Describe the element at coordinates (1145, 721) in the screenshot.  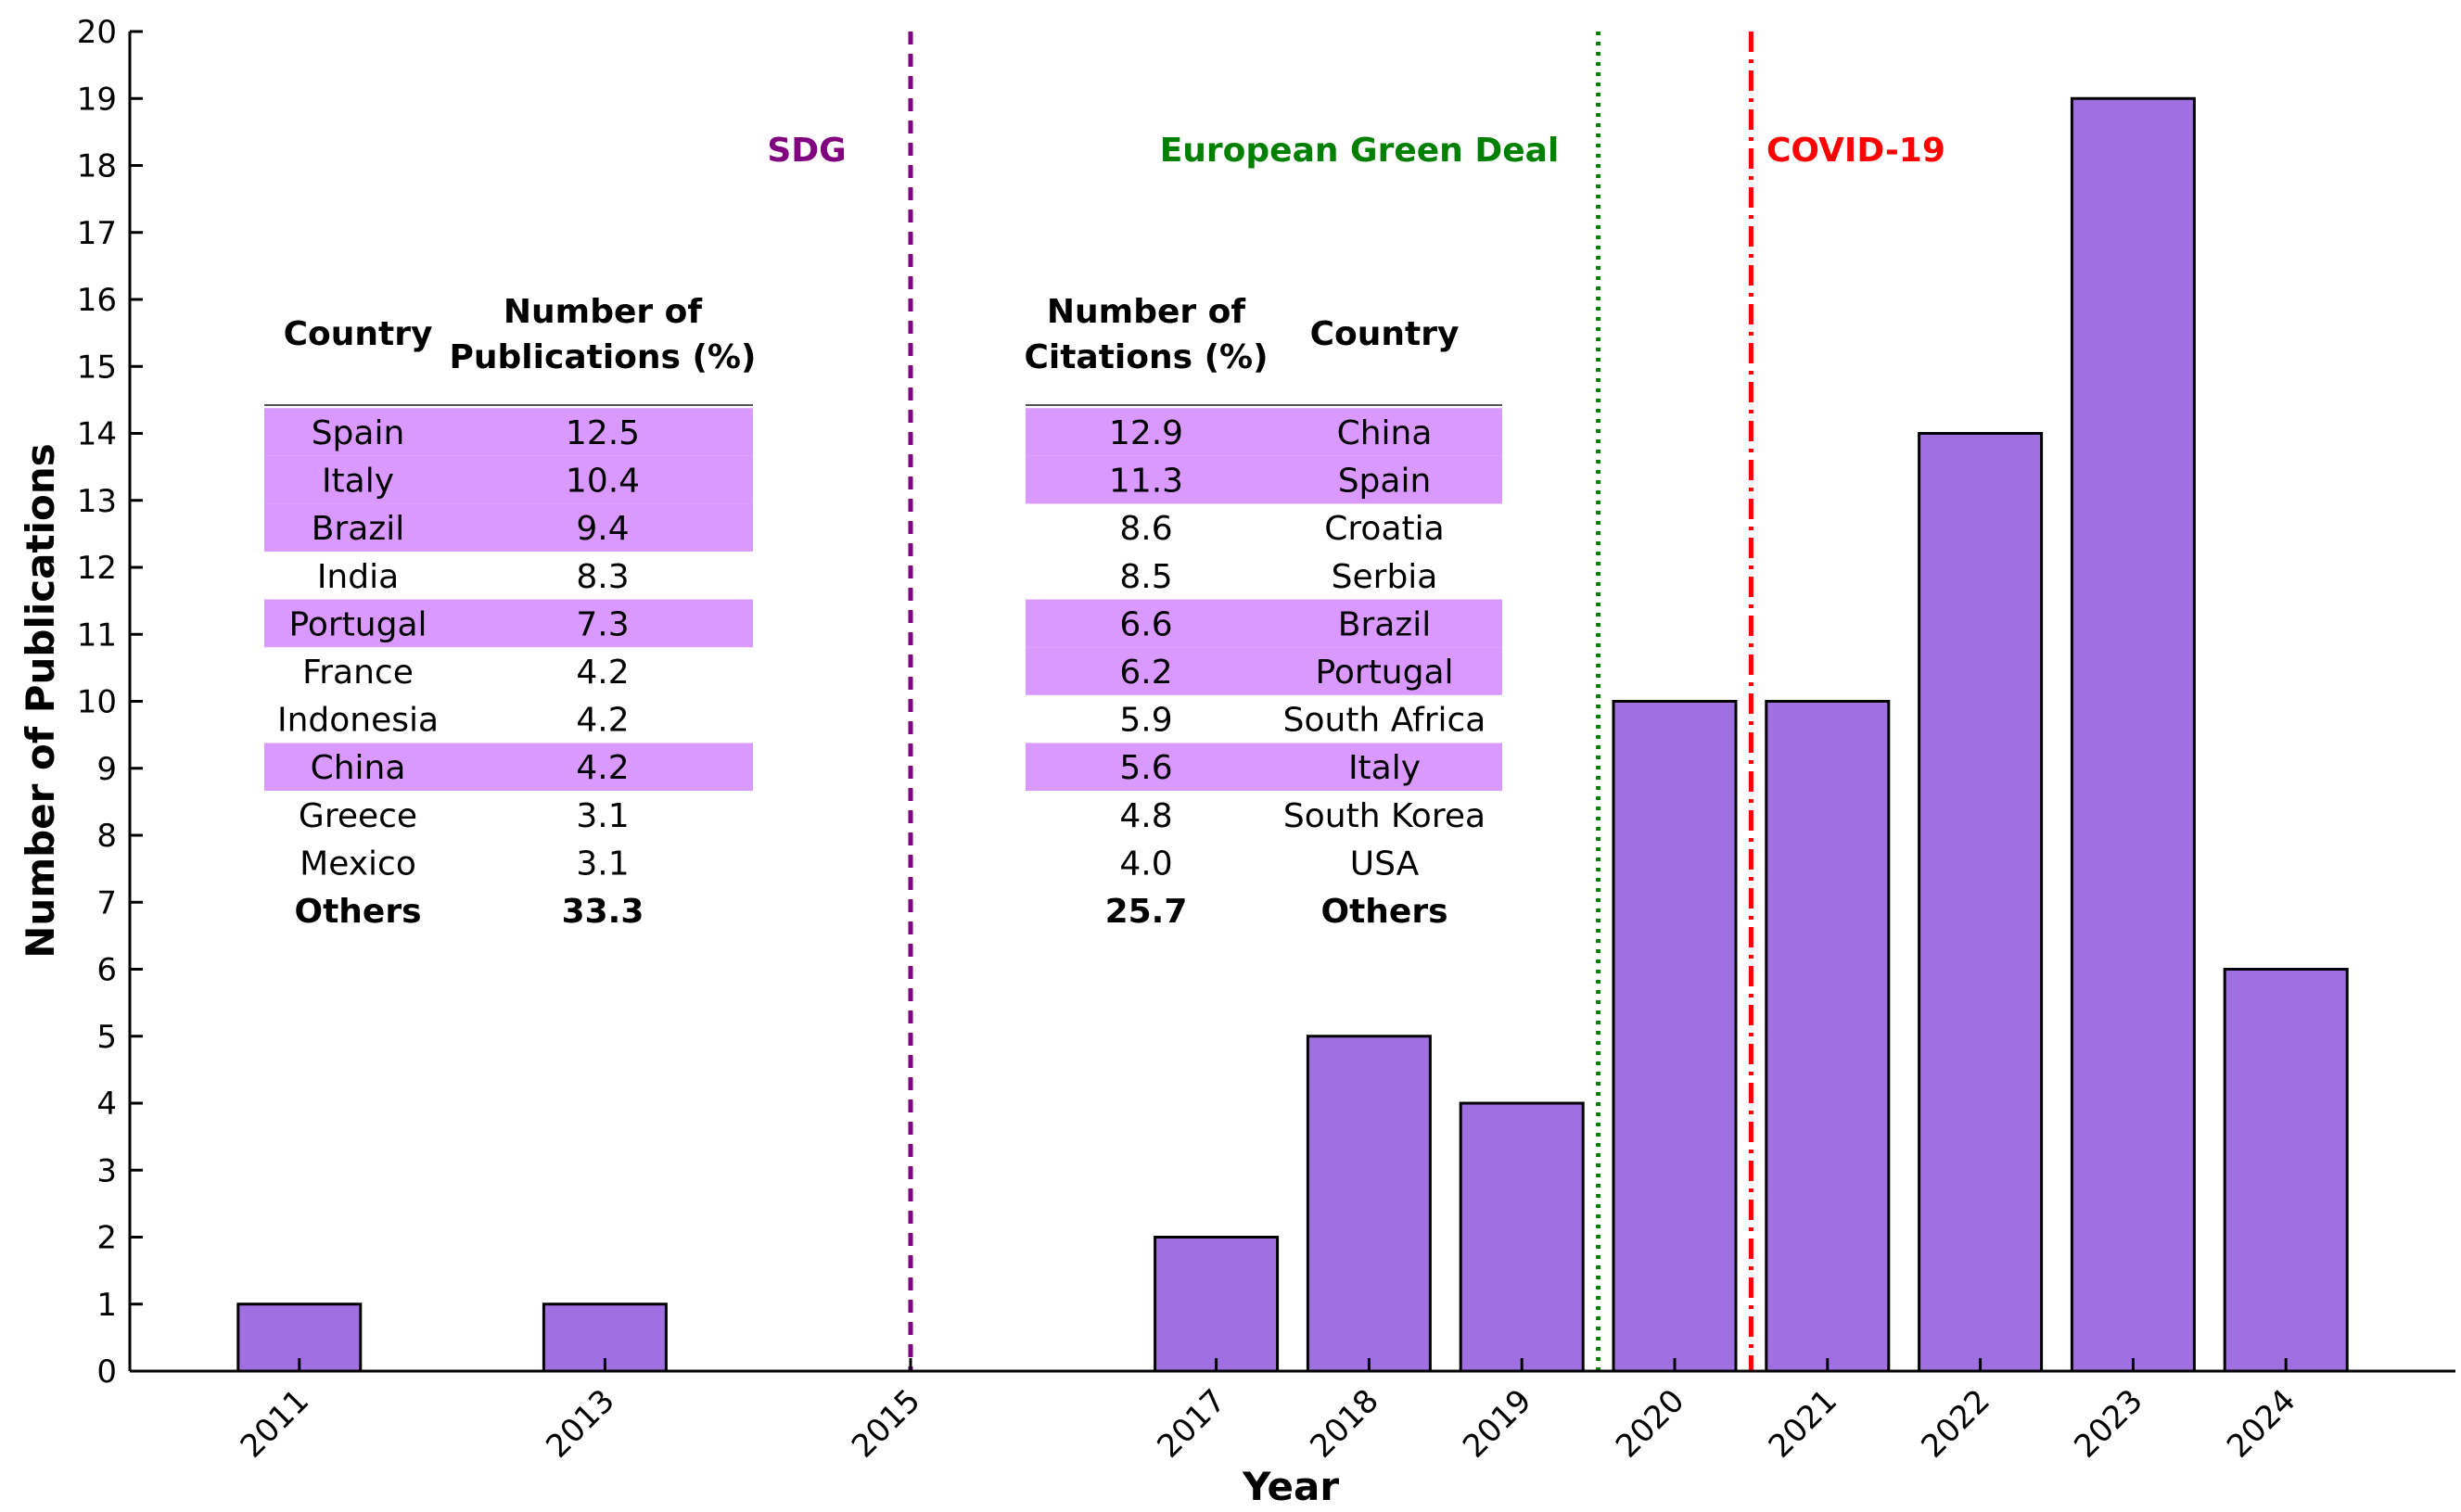
I see `citations-table-cell: 5.9` at that location.